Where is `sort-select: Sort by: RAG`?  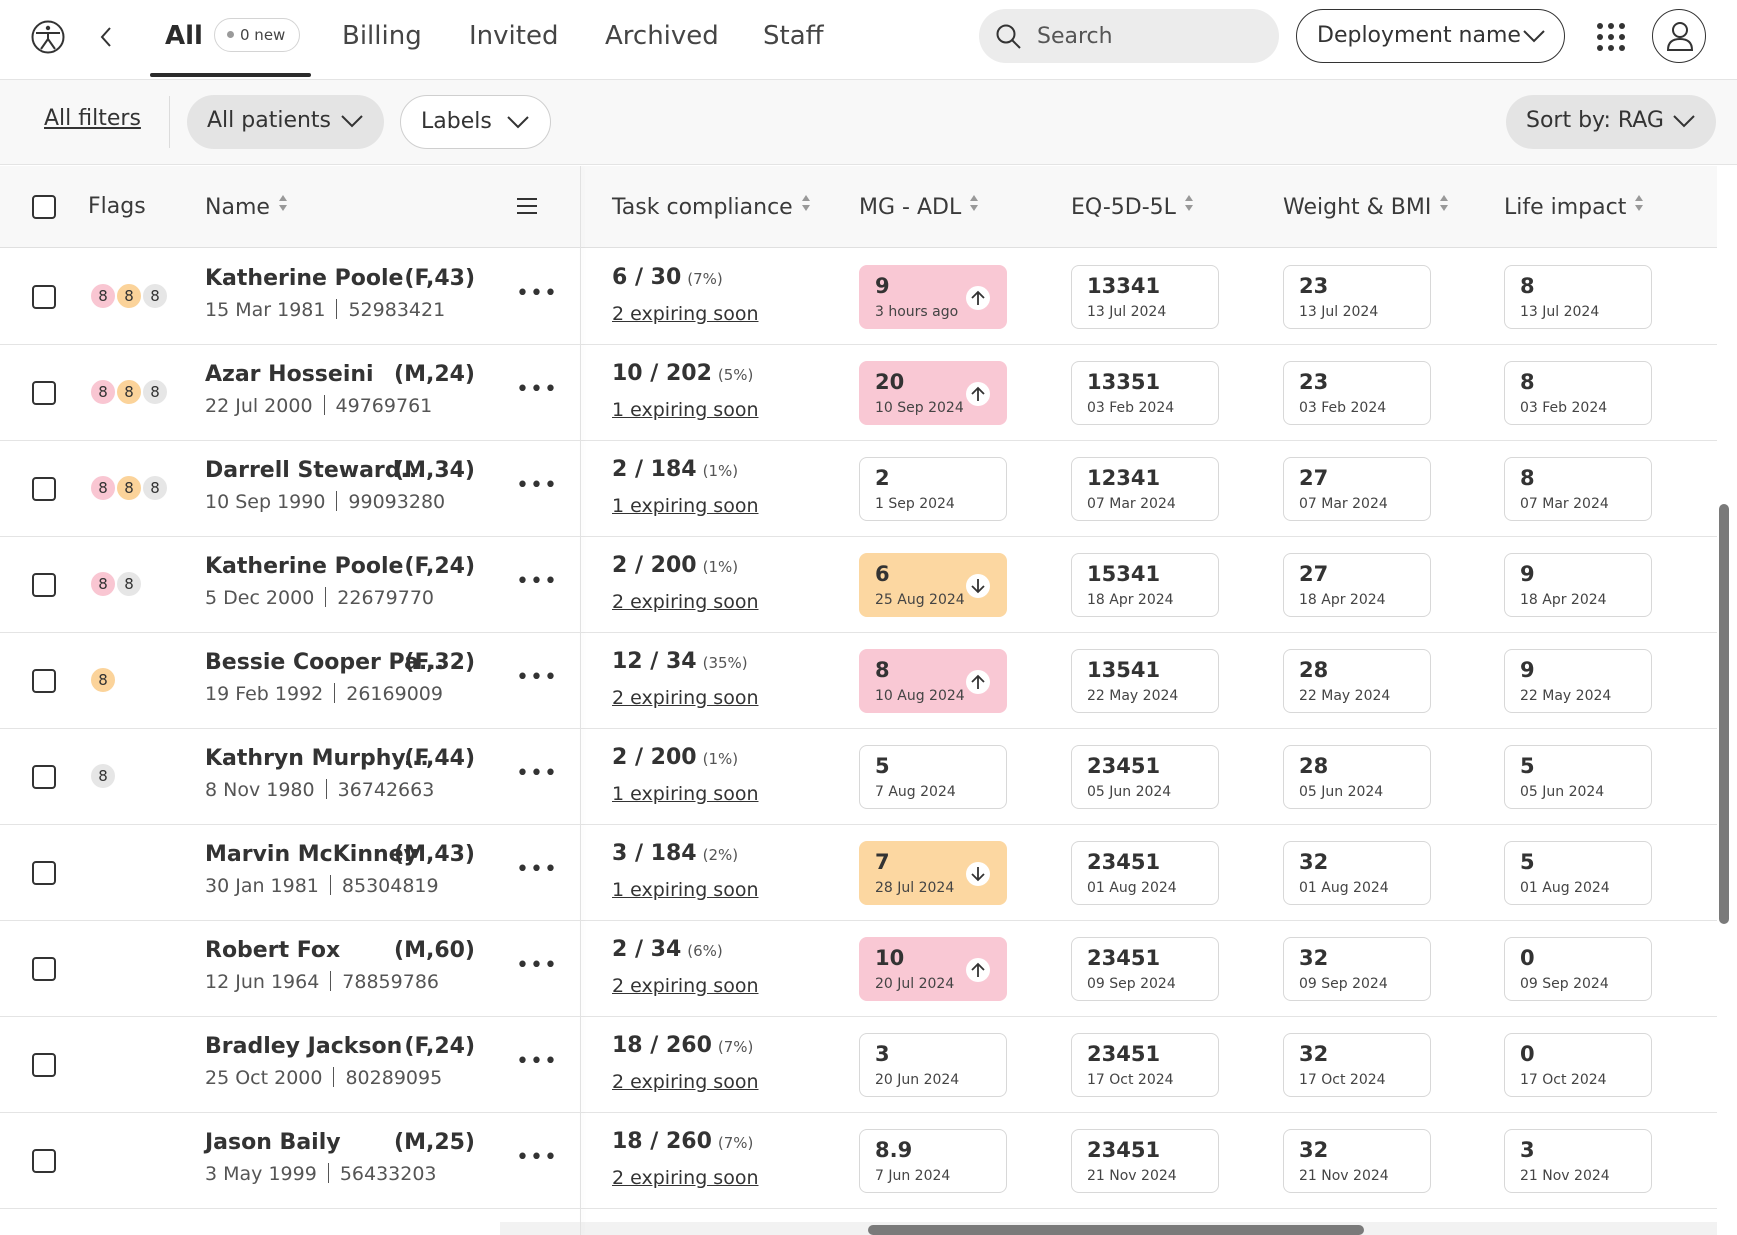
sort-select: Sort by: RAG is located at coordinates (1611, 122).